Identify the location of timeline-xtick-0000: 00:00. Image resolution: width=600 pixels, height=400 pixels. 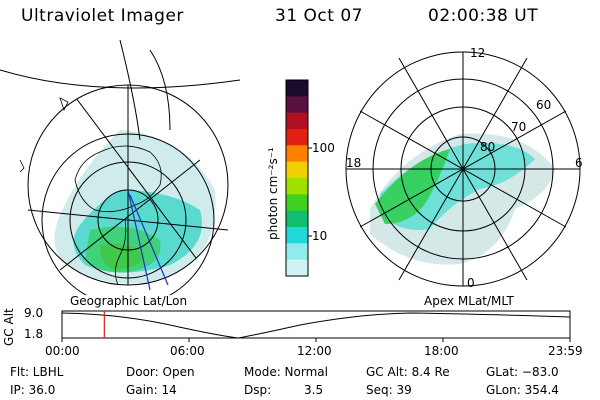
(62, 351).